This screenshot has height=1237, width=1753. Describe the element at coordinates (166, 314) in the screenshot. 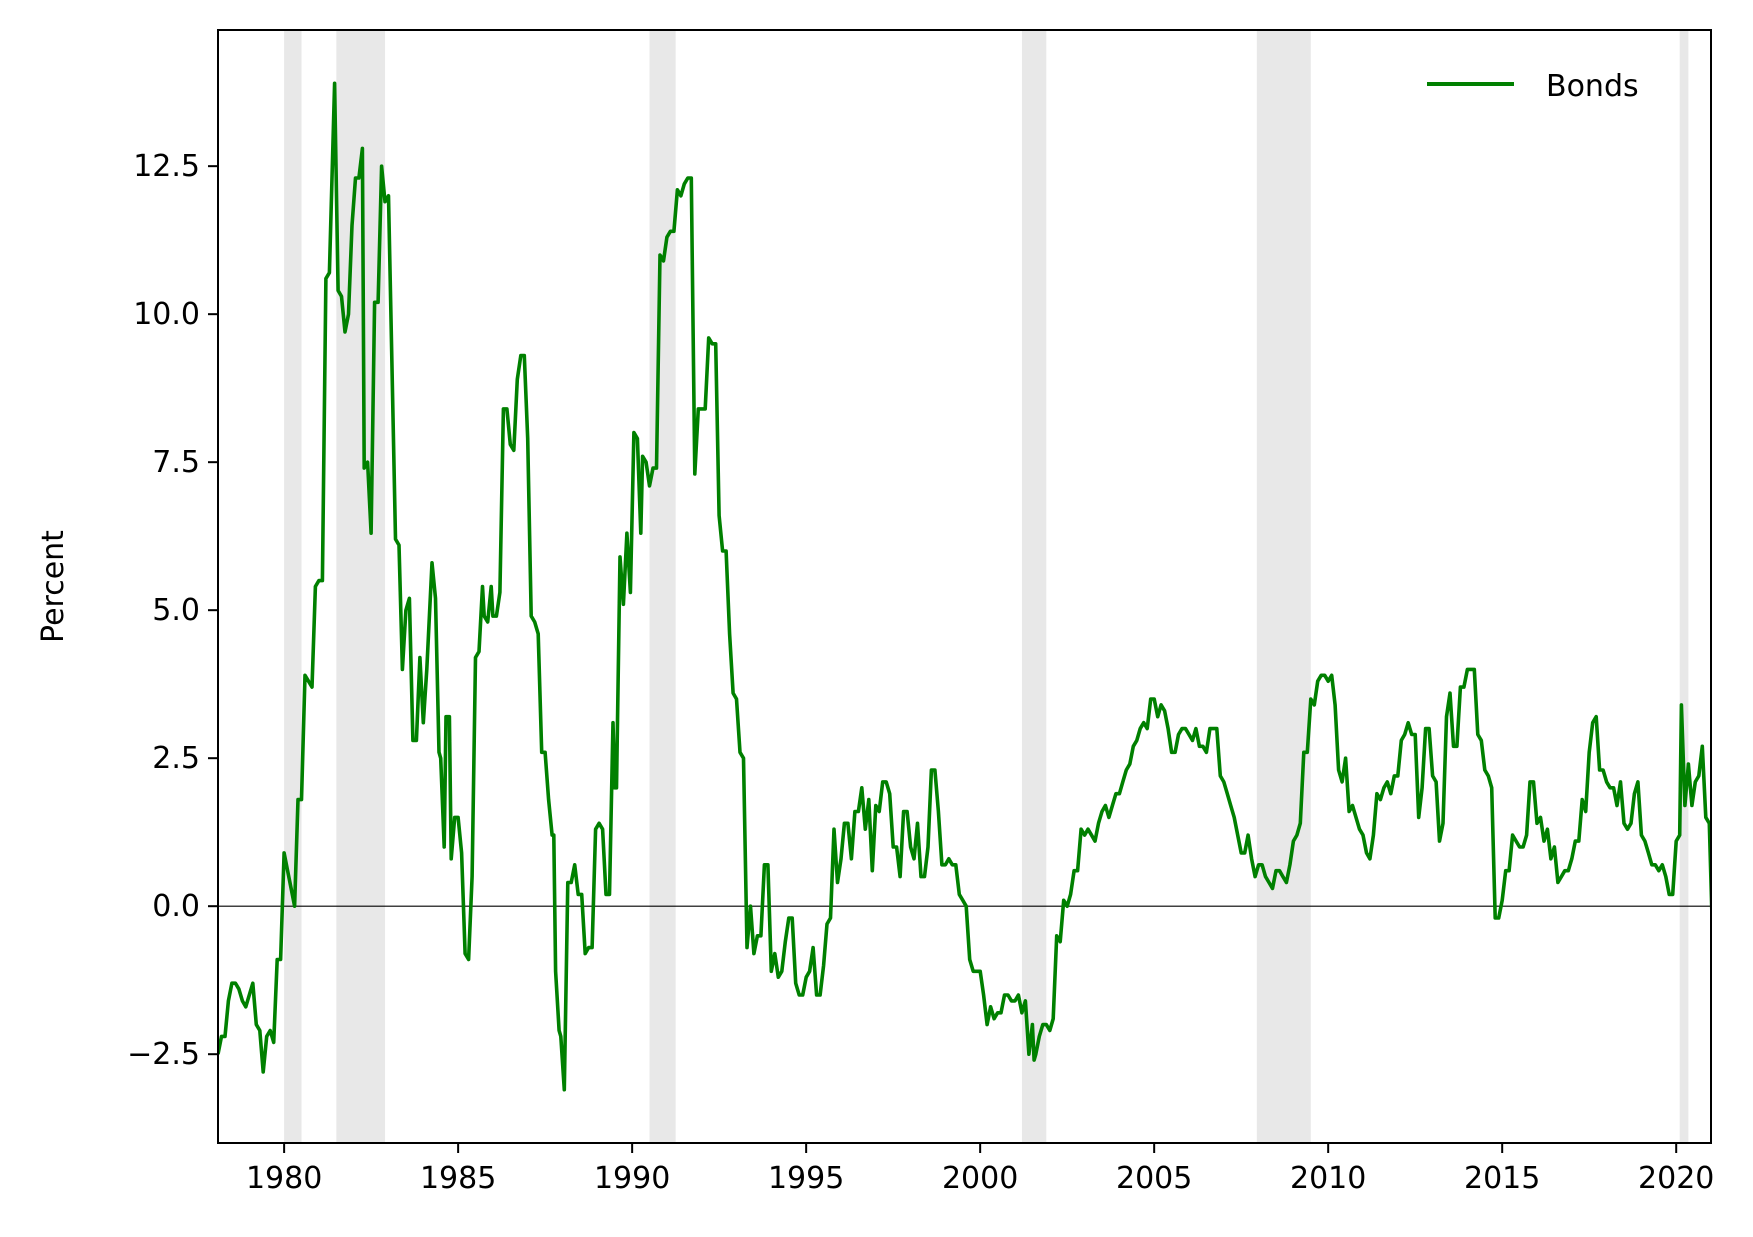

I see `y-tick-label: 10.0` at that location.